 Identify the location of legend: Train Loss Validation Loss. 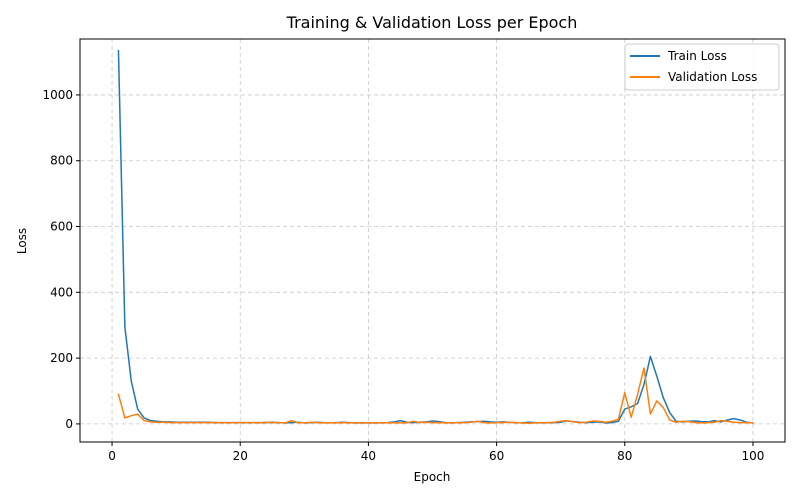
(702, 67).